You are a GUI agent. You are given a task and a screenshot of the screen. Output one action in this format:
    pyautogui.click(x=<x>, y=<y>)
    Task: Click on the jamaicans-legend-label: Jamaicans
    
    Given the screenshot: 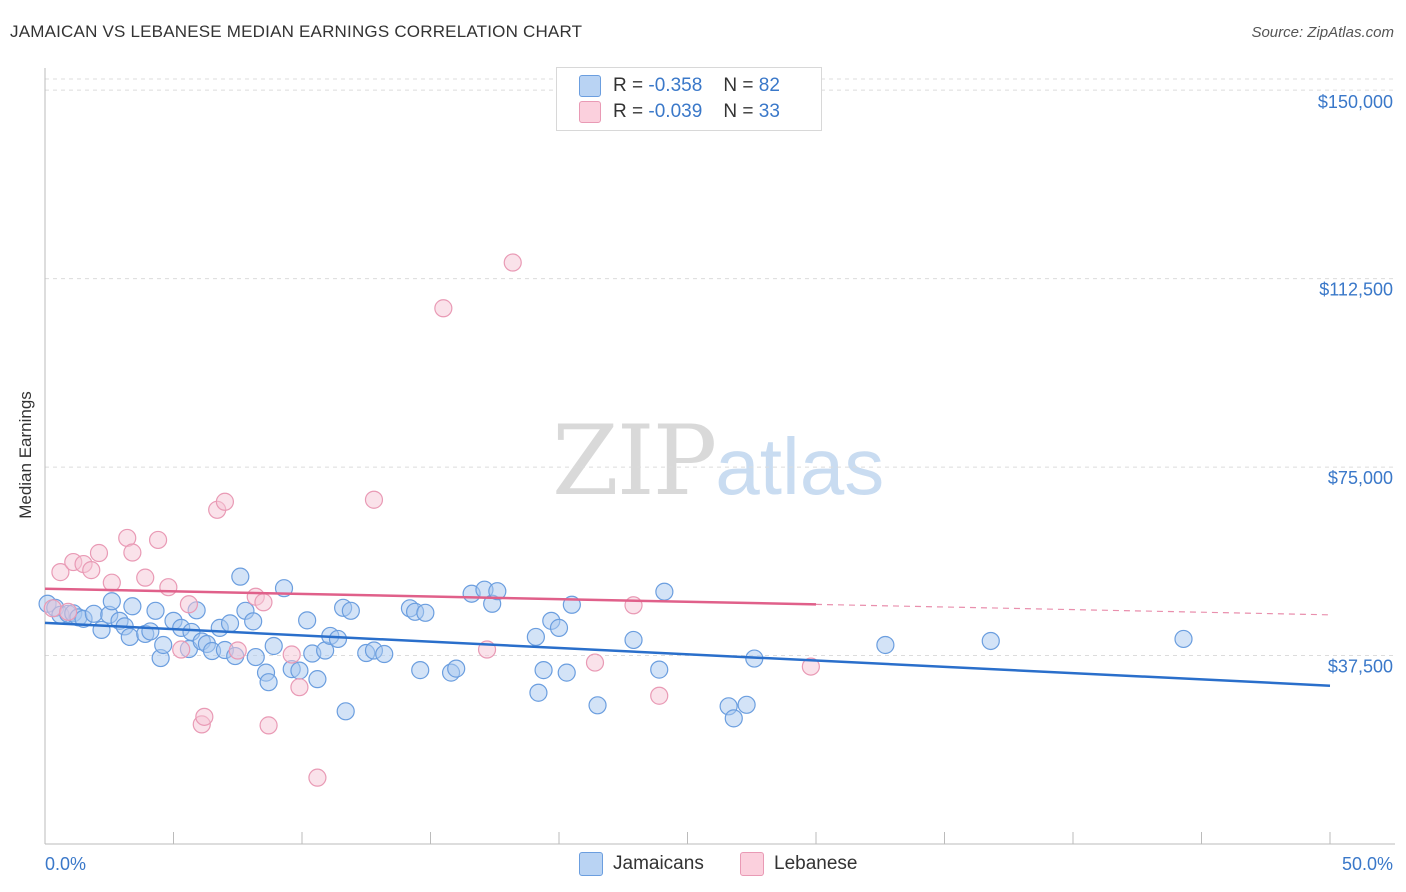 What is the action you would take?
    pyautogui.click(x=658, y=864)
    